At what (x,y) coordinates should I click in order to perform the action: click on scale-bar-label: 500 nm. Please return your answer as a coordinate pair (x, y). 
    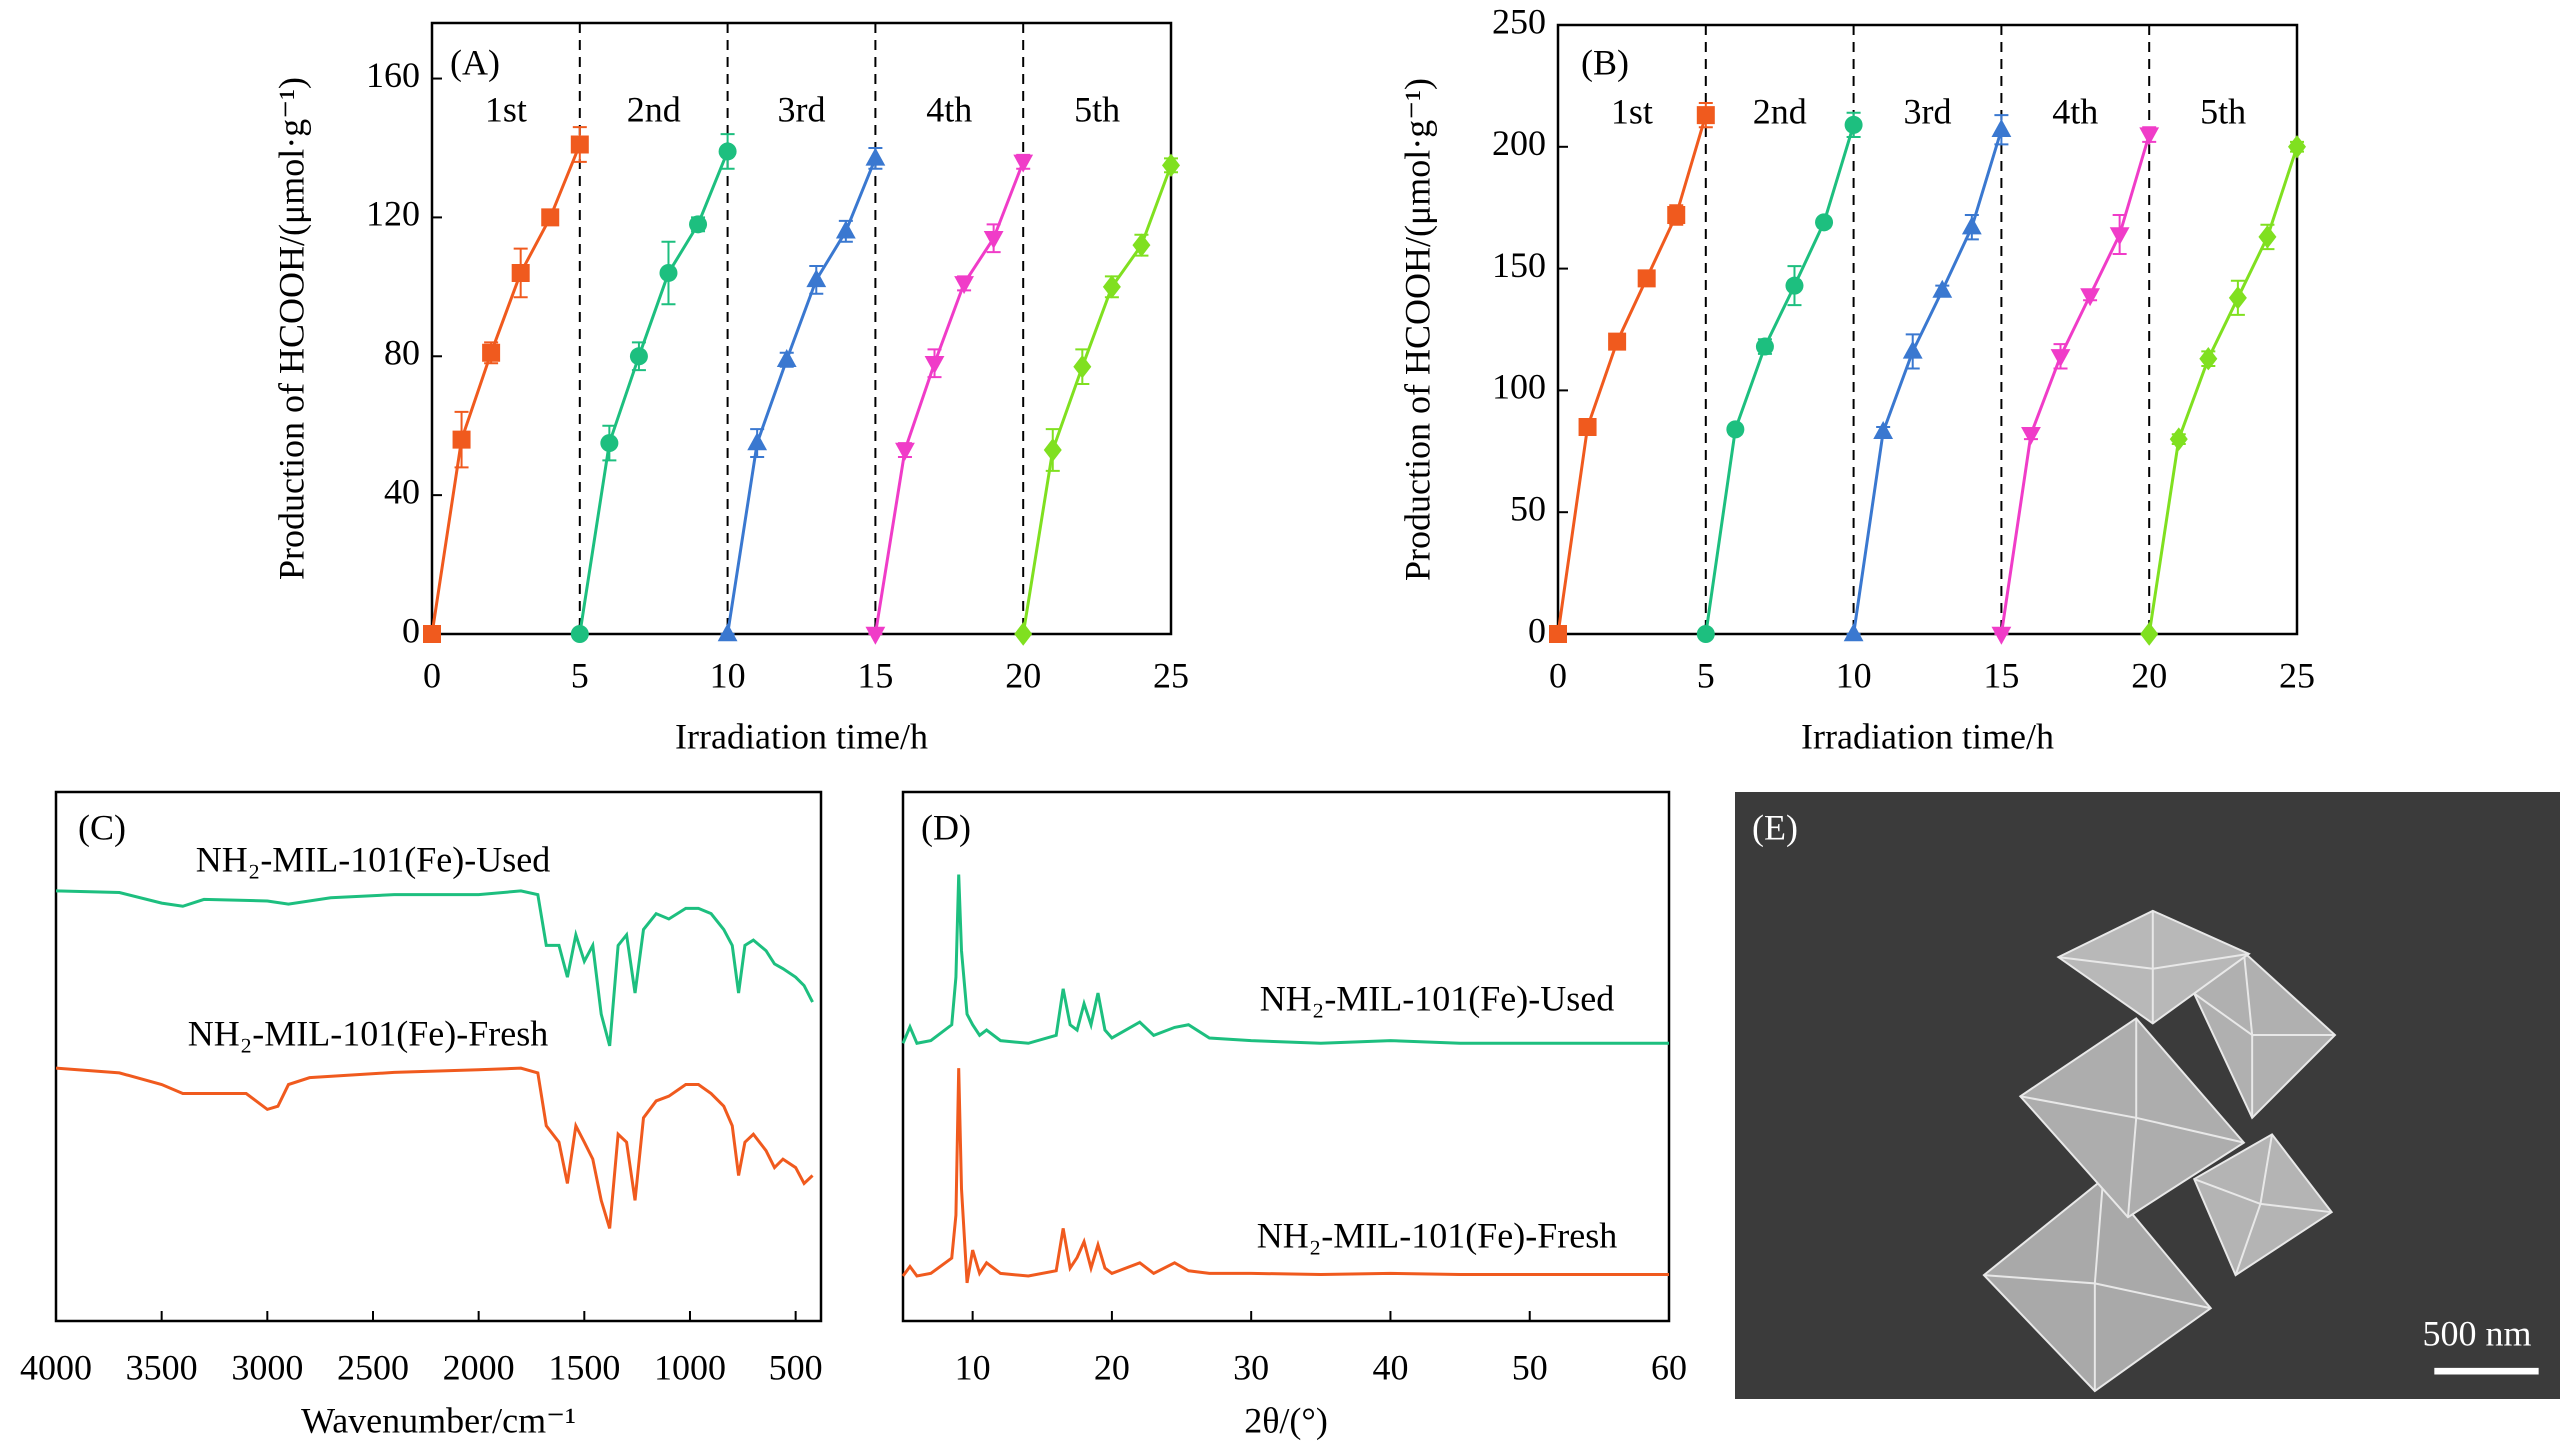
    Looking at the image, I should click on (2476, 1333).